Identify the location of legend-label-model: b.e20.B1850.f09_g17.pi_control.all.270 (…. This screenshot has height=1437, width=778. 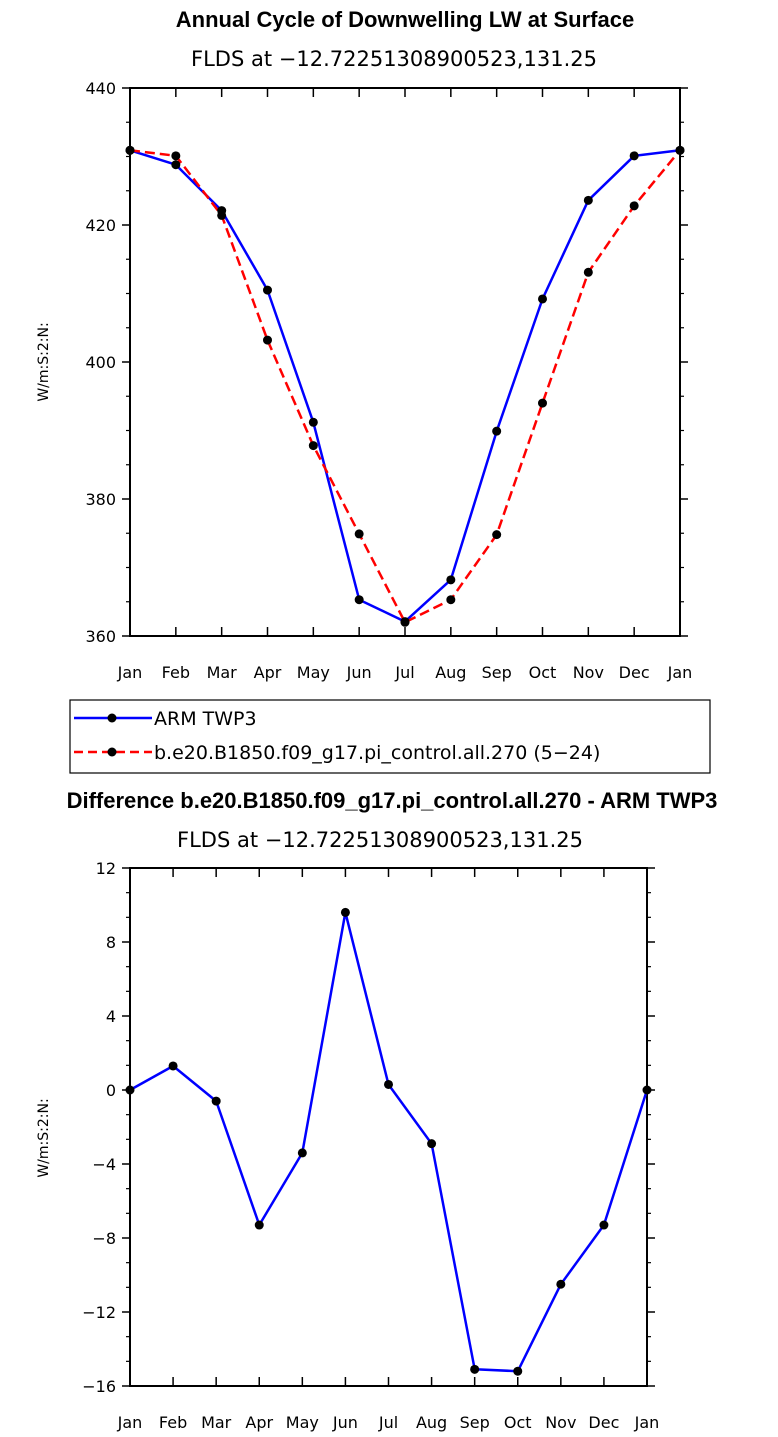
(377, 753).